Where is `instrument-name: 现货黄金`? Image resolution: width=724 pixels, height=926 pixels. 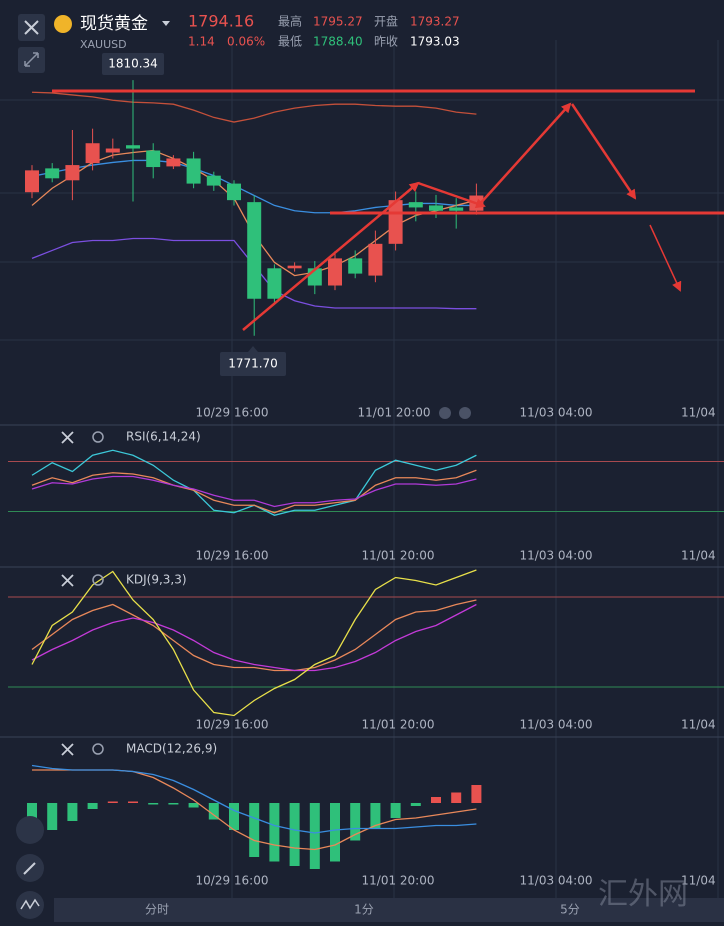 instrument-name: 现货黄金 is located at coordinates (114, 24).